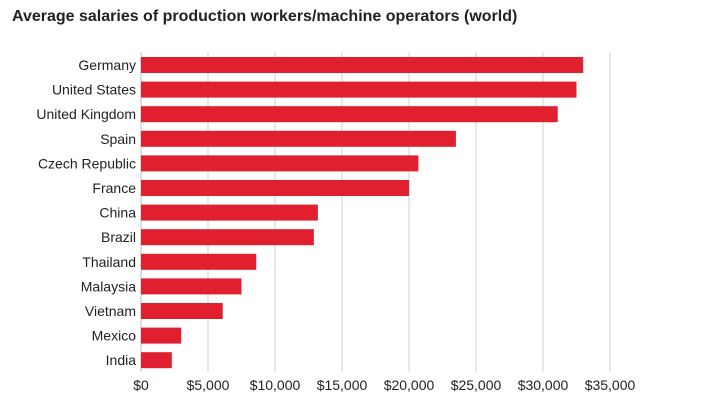 This screenshot has width=714, height=414. Describe the element at coordinates (298, 138) in the screenshot. I see `bar-spain` at that location.